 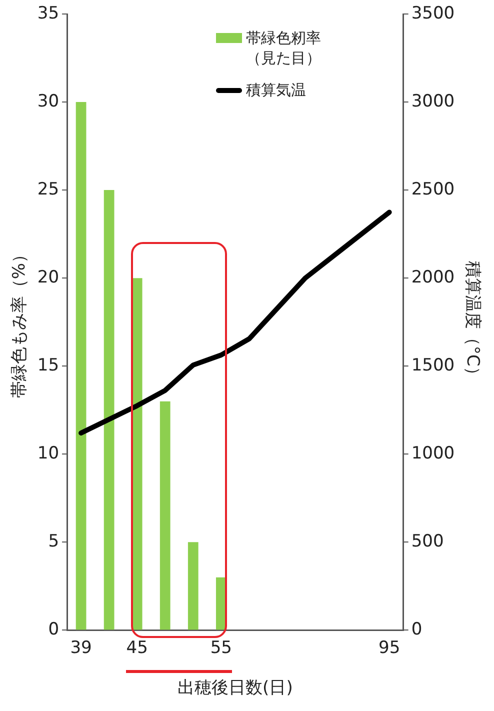 I want to click on y-tick-label: 35, so click(x=48, y=13).